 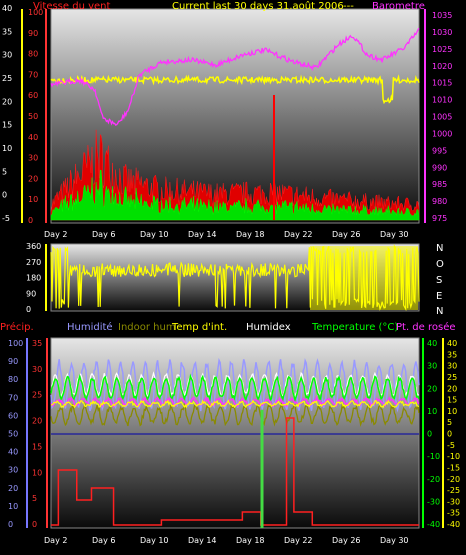 I want to click on p3-green-tick: 30, so click(x=432, y=366).